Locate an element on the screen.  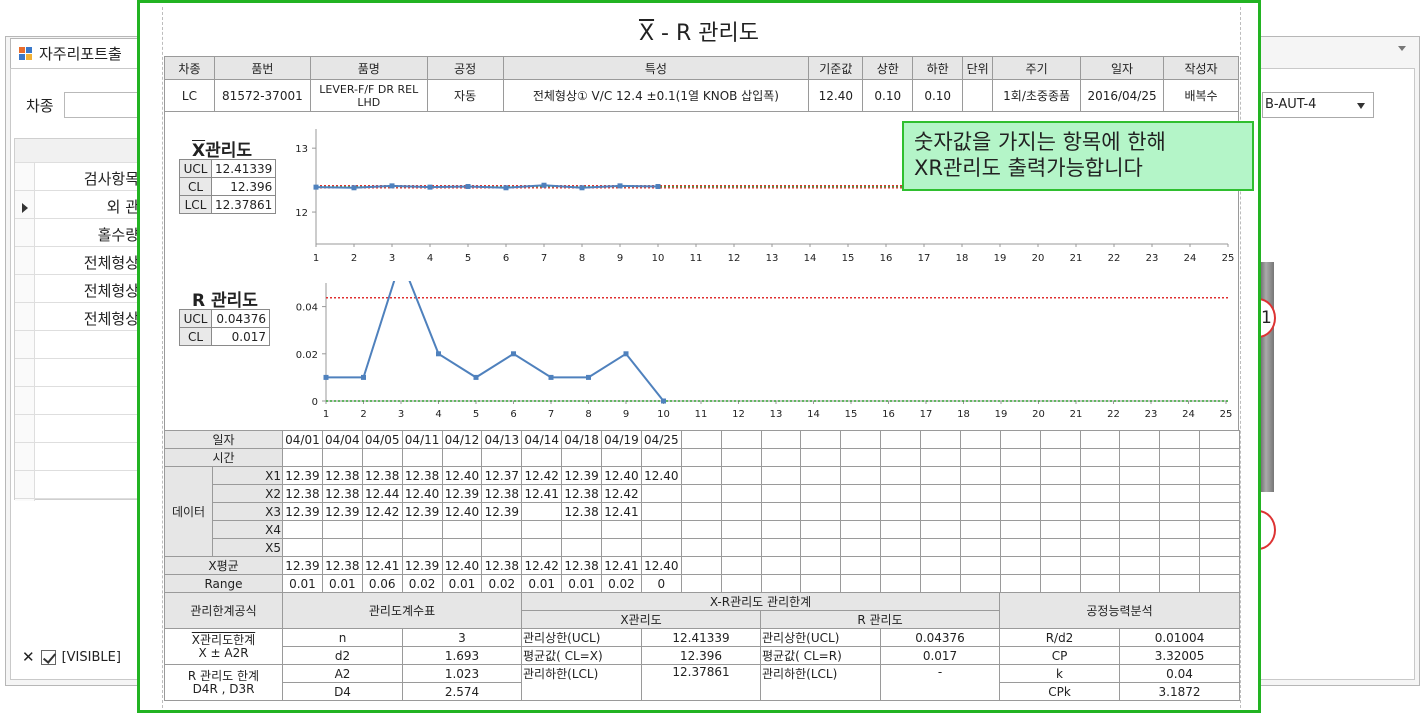
grid-footer: ✕ [VISIBLE] is located at coordinates (71, 657).